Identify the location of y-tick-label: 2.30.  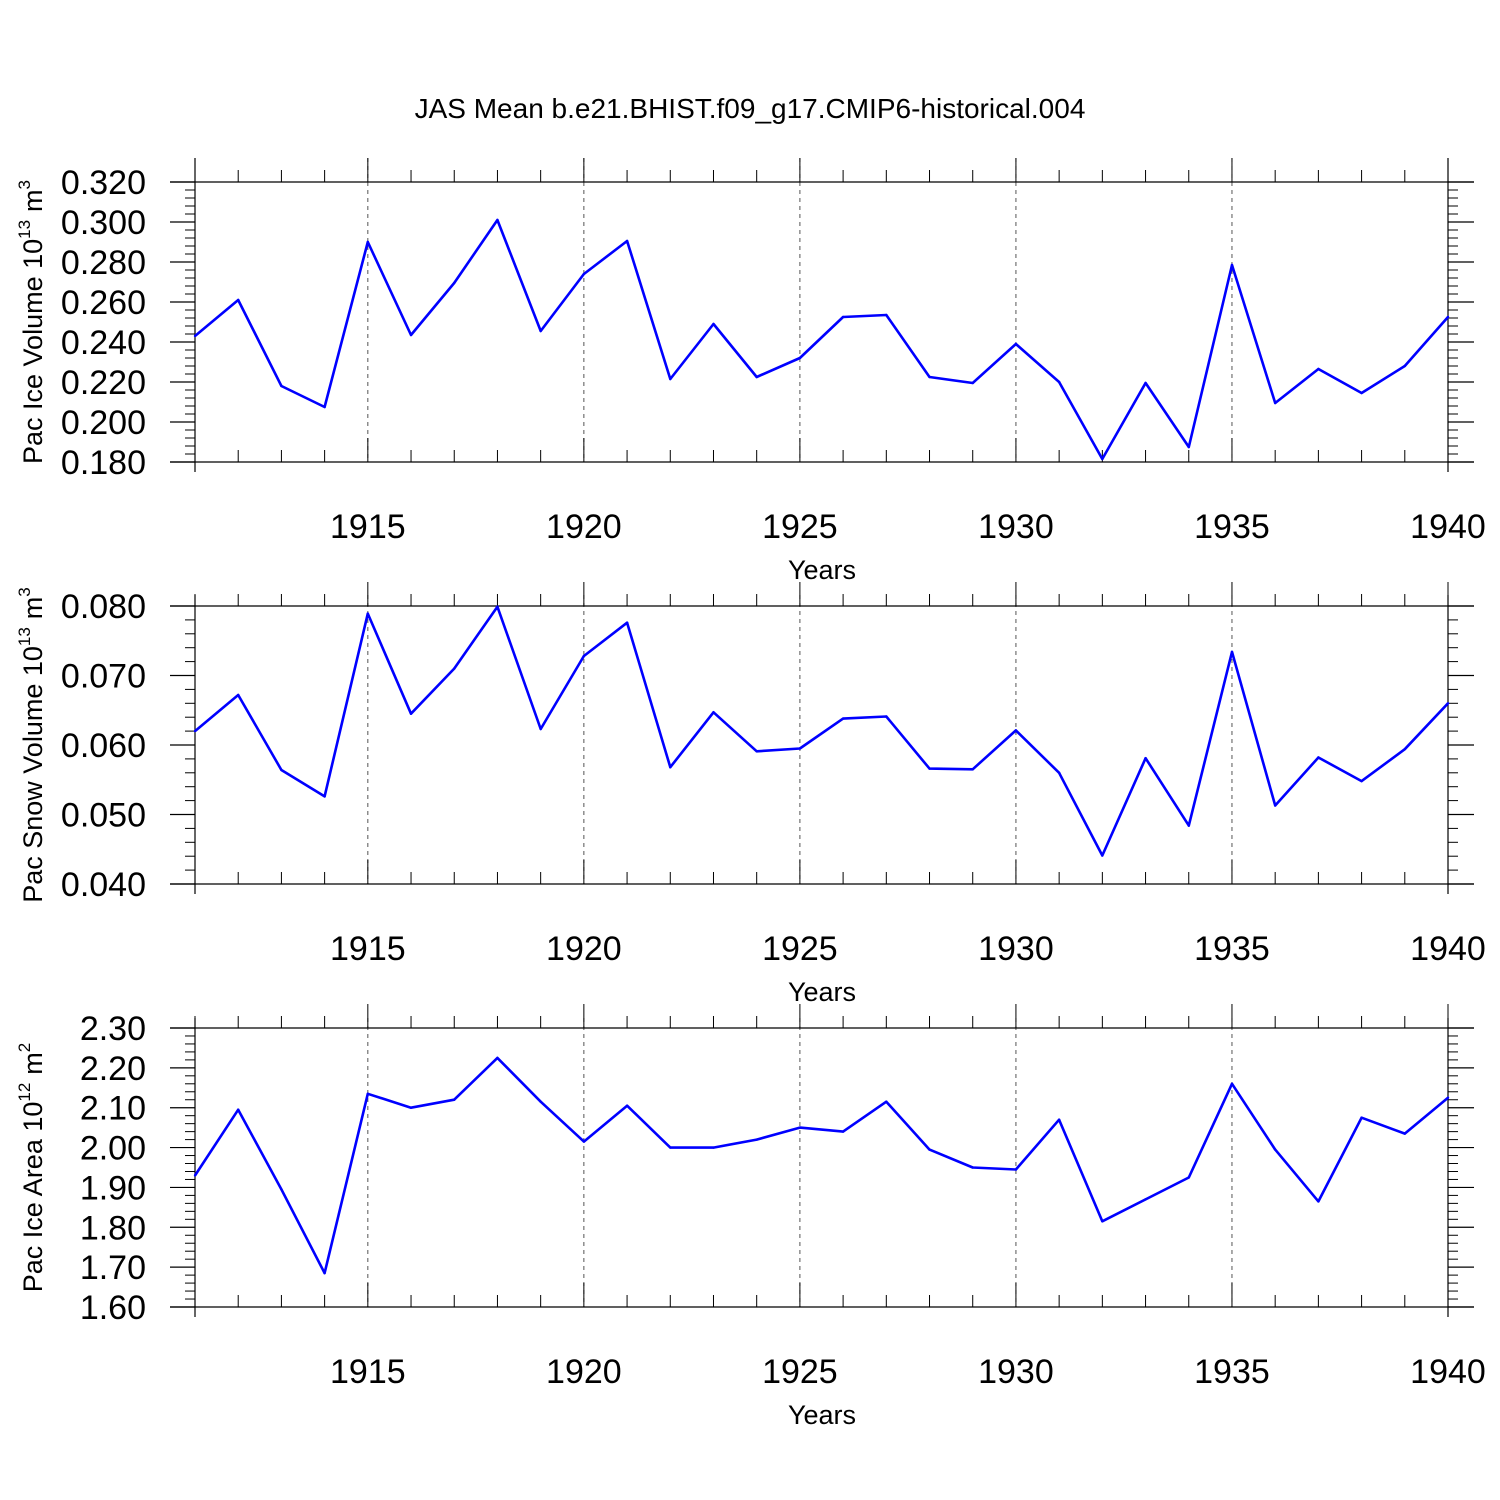
(113, 1029).